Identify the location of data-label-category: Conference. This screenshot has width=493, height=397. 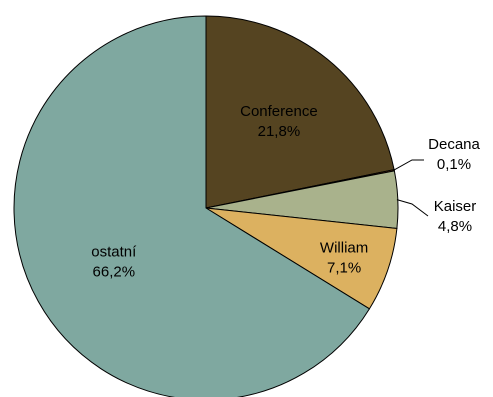
(279, 111).